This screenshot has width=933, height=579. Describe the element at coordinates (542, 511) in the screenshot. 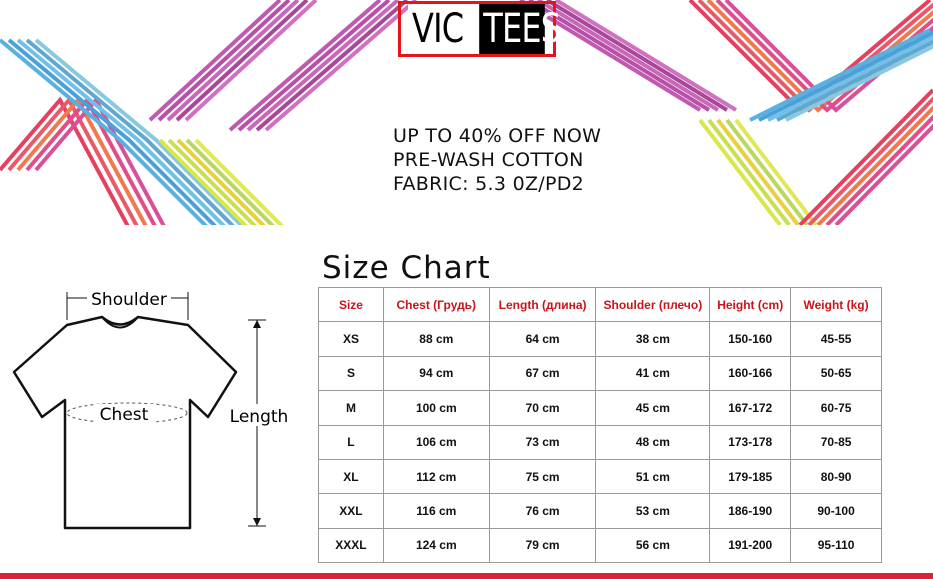

I see `table-cell: 76 cm` at that location.